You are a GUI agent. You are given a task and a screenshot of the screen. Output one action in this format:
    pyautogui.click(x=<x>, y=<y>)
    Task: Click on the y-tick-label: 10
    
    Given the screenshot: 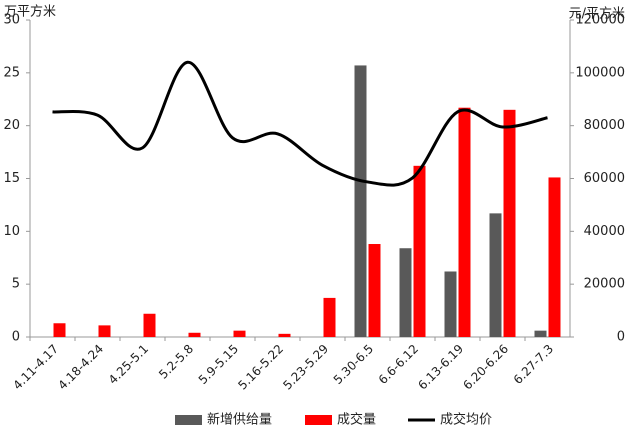 What is the action you would take?
    pyautogui.click(x=11, y=231)
    